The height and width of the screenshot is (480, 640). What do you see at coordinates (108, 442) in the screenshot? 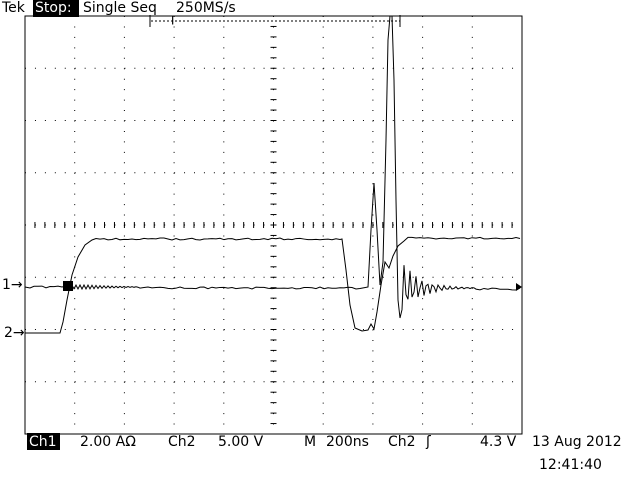
I see `ch1-scale: 2.00 AΩ` at bounding box center [108, 442].